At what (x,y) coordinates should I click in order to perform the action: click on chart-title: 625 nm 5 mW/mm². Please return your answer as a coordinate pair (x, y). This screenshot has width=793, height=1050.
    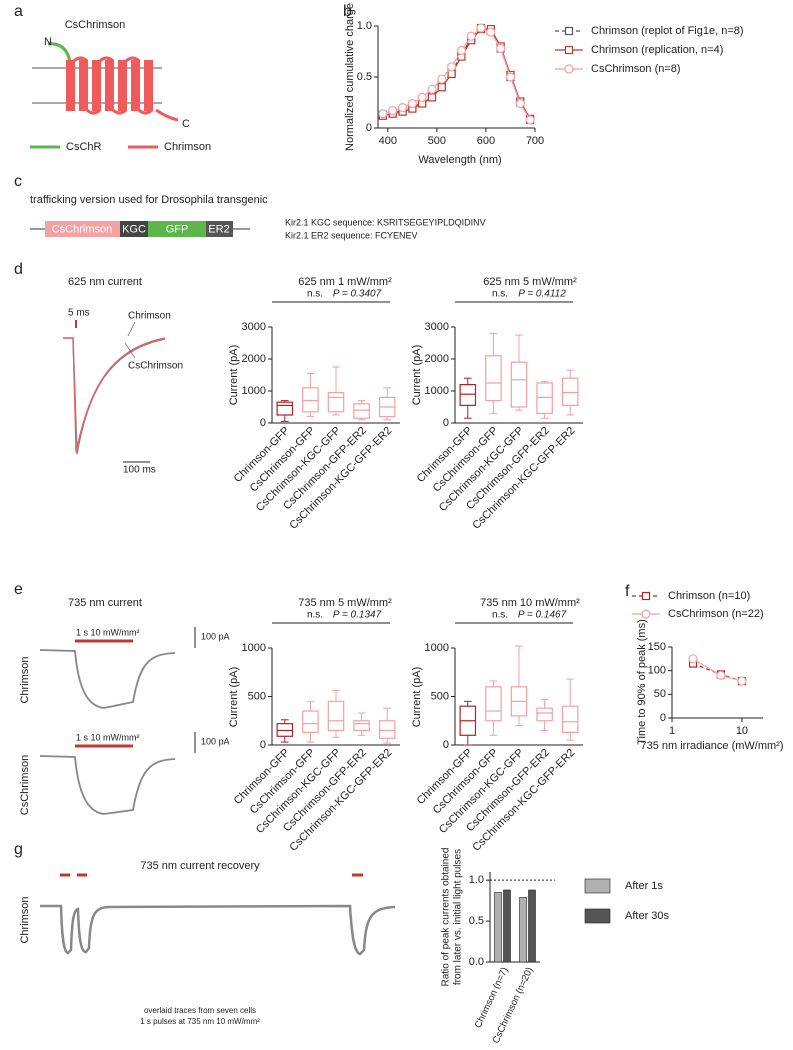
    Looking at the image, I should click on (530, 282).